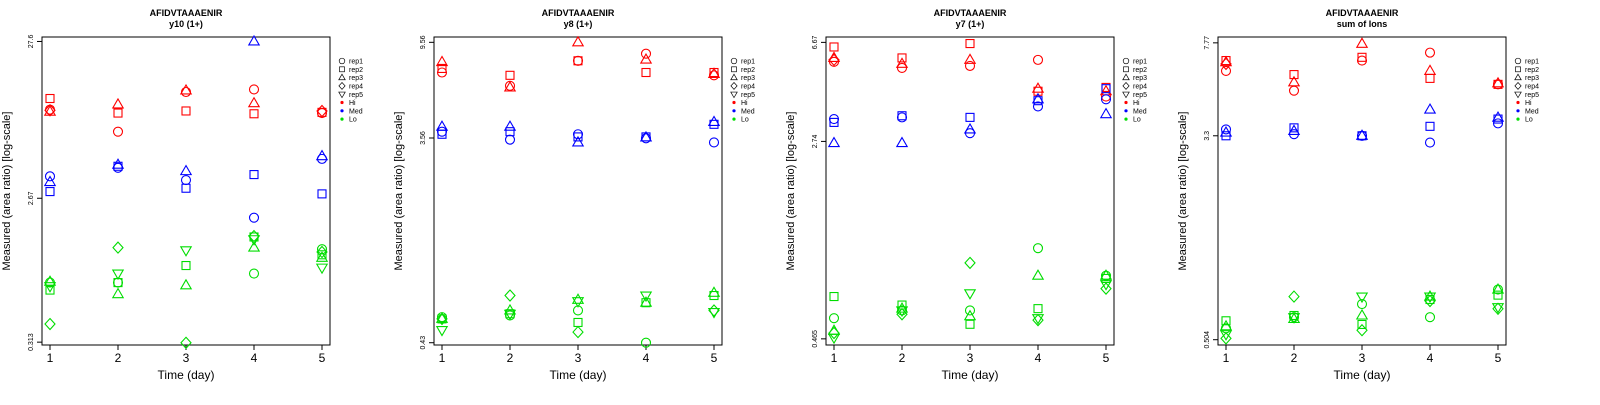 The width and height of the screenshot is (1600, 405). Describe the element at coordinates (342, 69) in the screenshot. I see `legend-marker-rep2` at that location.